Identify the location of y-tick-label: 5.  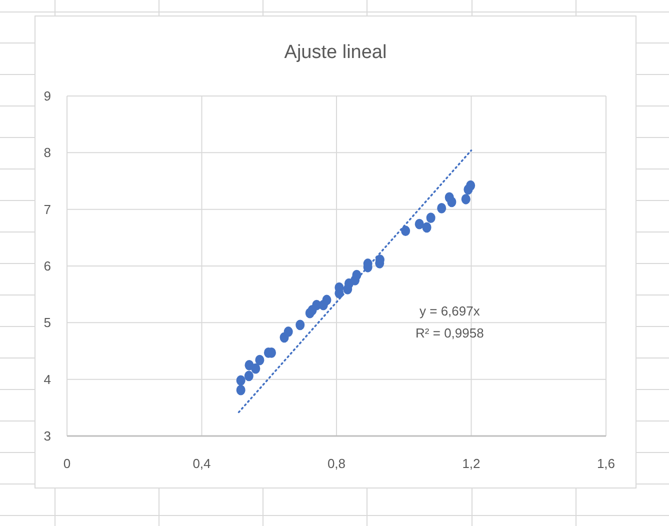
(47, 322).